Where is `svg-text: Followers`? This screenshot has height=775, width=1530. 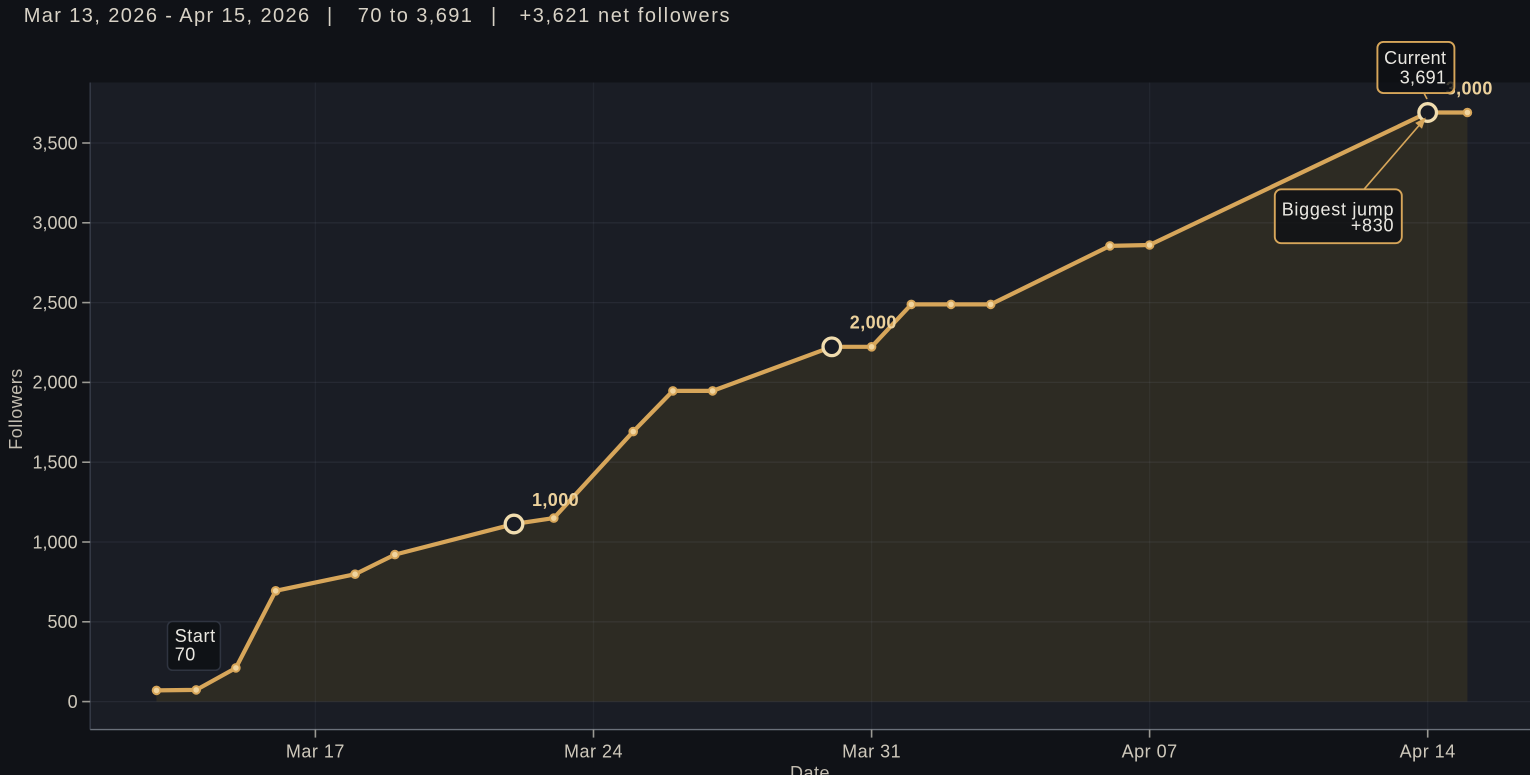
svg-text: Followers is located at coordinates (16, 409).